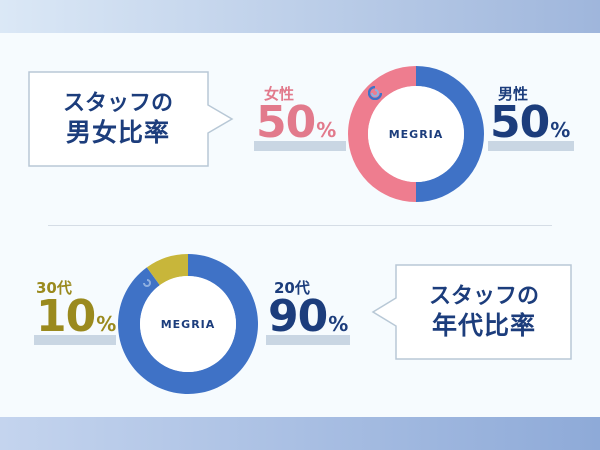 The width and height of the screenshot is (600, 450). I want to click on age-callout-bubble, so click(471, 312).